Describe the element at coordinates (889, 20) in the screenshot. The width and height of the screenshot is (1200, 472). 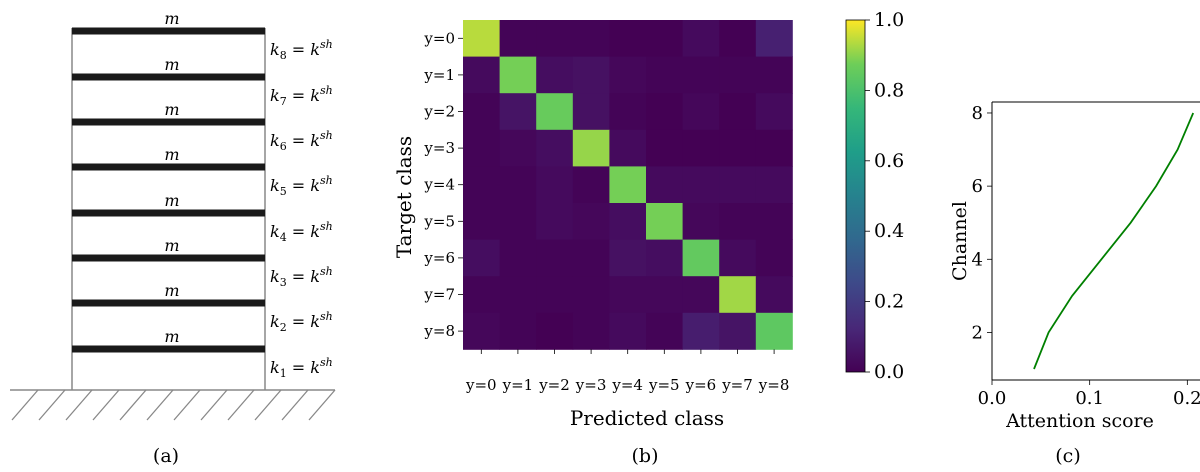
I see `colorbar-tick-label: 1.0` at that location.